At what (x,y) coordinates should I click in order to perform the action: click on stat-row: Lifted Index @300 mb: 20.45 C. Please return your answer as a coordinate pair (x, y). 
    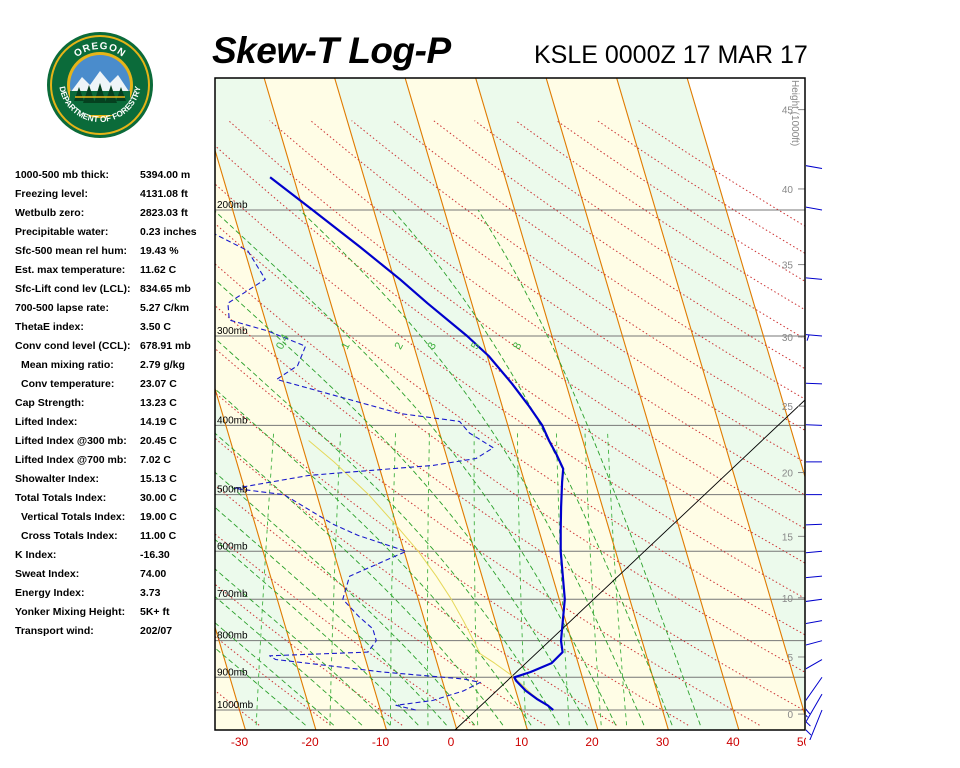
    Looking at the image, I should click on (112, 444).